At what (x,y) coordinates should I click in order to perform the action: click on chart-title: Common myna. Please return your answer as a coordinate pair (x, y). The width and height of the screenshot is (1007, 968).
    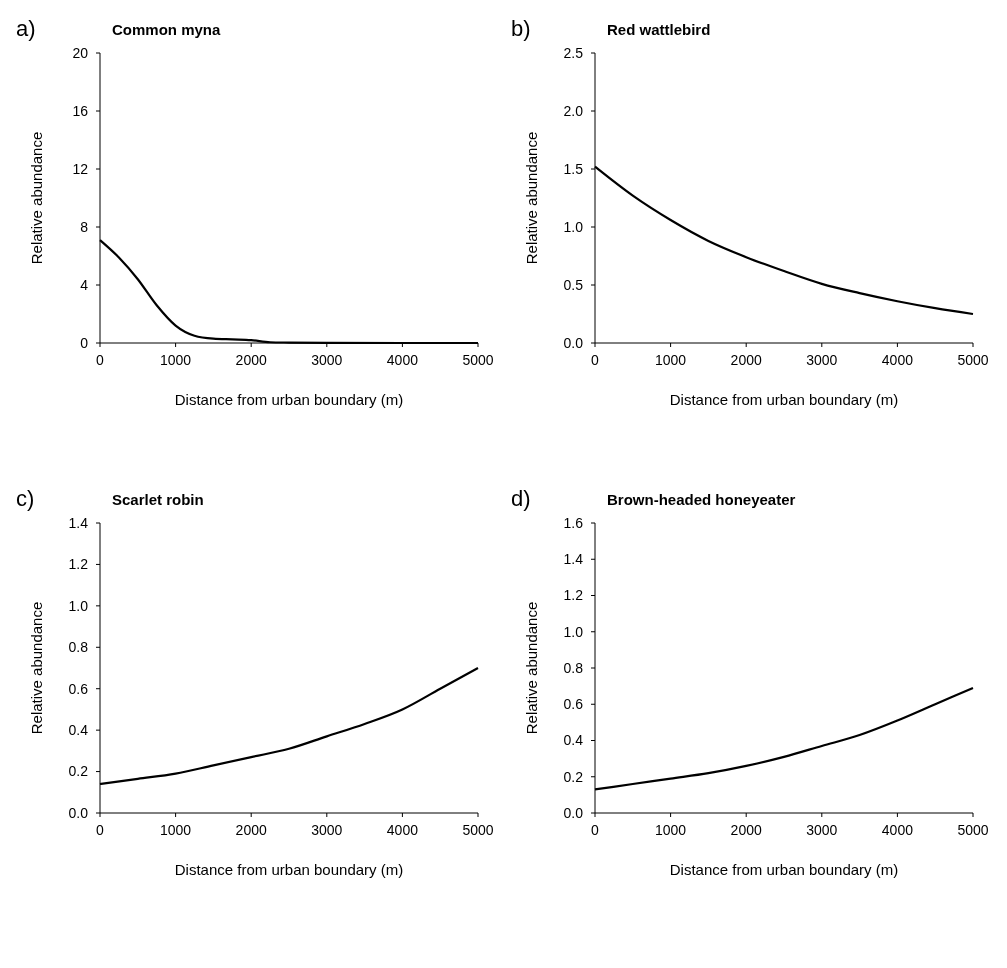
    Looking at the image, I should click on (166, 29).